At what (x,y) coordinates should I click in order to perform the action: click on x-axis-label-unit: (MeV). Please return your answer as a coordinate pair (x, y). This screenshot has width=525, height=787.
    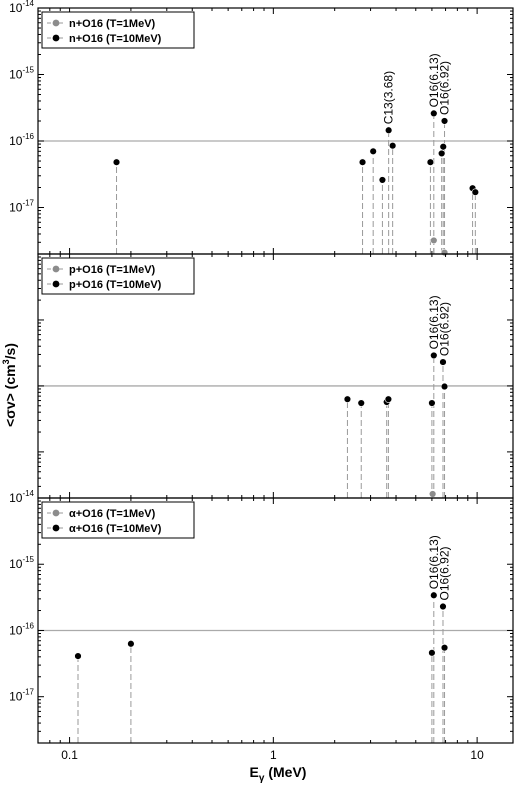
    Looking at the image, I should click on (285, 772).